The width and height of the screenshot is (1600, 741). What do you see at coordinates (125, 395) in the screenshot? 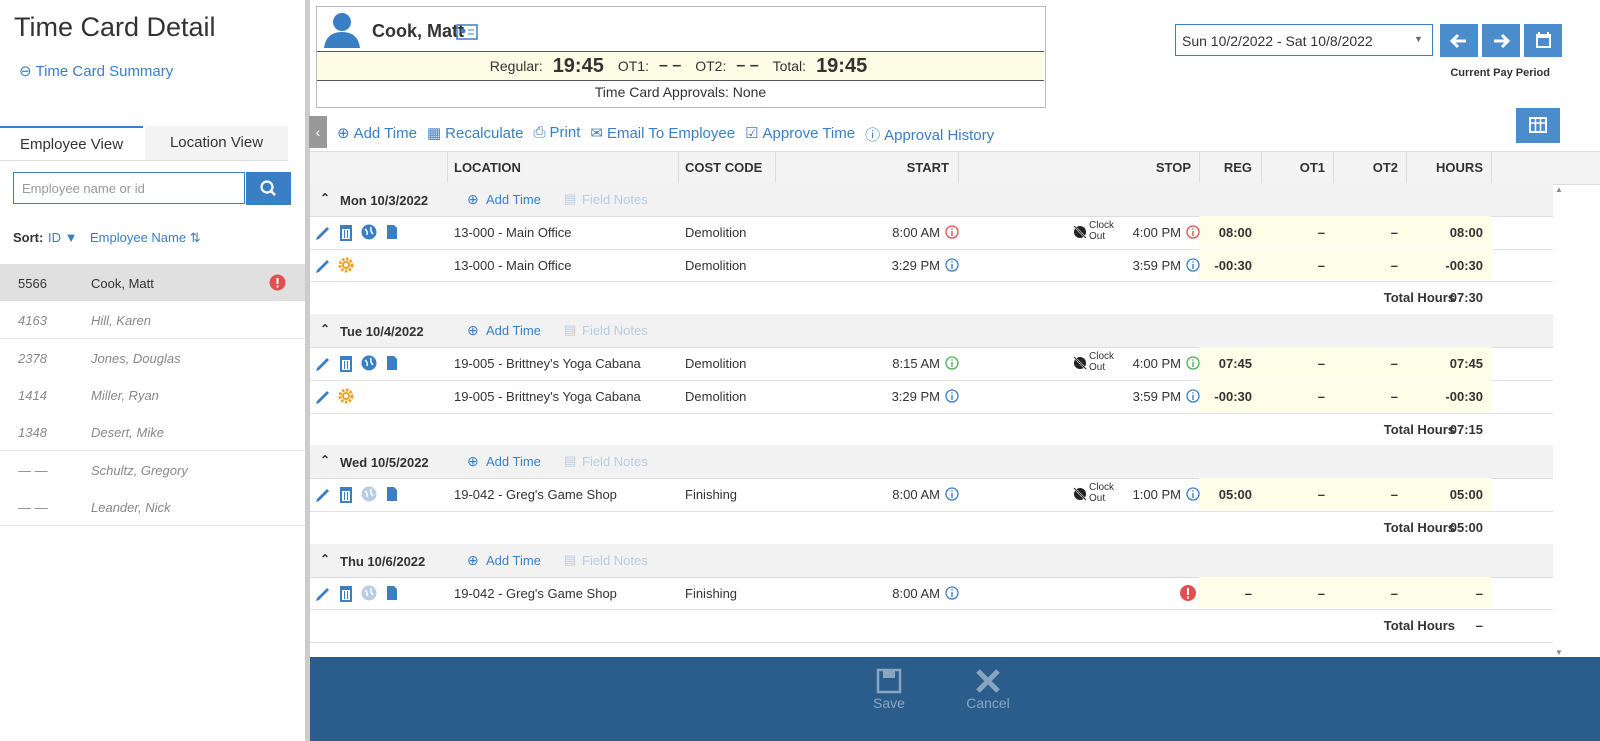
I see `employee-name: Miller, Ryan` at bounding box center [125, 395].